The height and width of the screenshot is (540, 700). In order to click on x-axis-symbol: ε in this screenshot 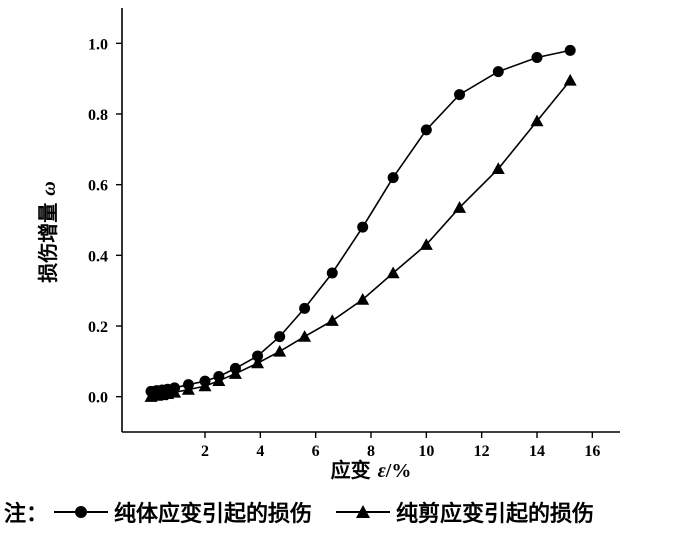, I will do `click(382, 471)`.